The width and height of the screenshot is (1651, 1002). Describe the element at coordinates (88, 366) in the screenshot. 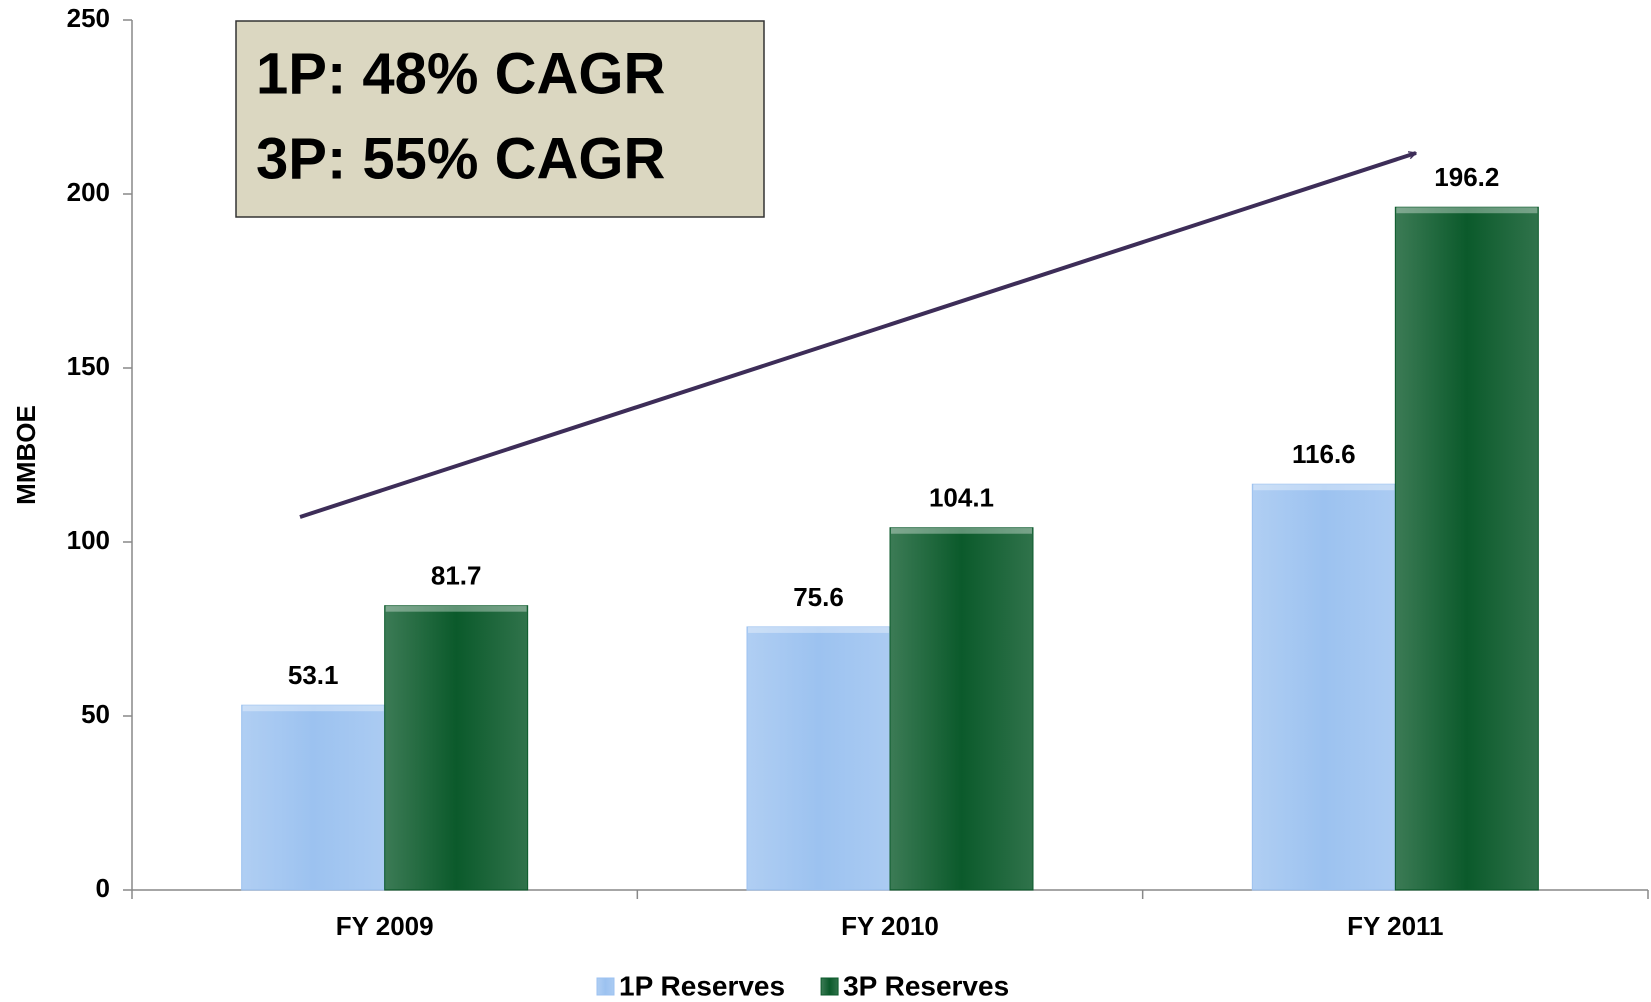

I see `y-tick-label: 150` at that location.